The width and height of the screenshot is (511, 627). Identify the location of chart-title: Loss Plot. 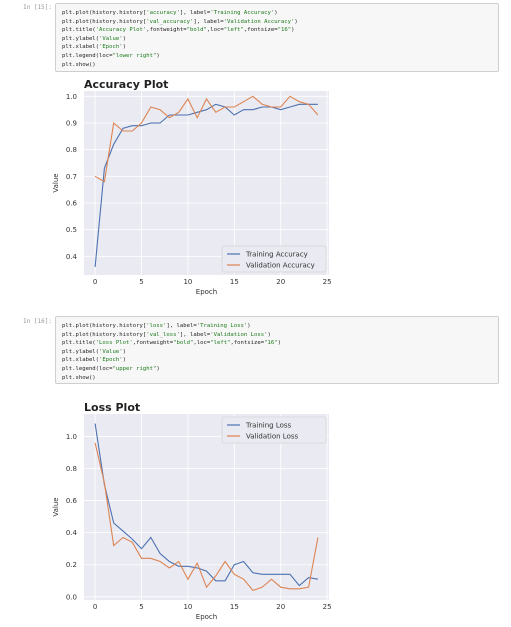
(112, 407).